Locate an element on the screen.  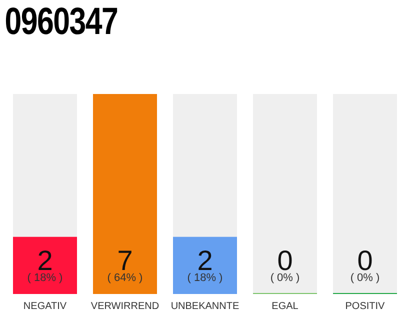
x-tick-label: VERWIRREND is located at coordinates (125, 306).